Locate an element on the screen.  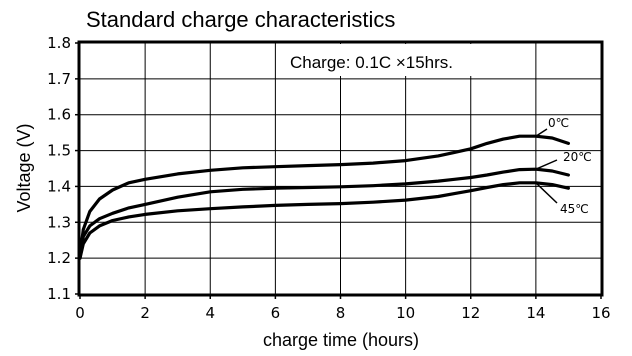
x-tick-label: 2 is located at coordinates (145, 313).